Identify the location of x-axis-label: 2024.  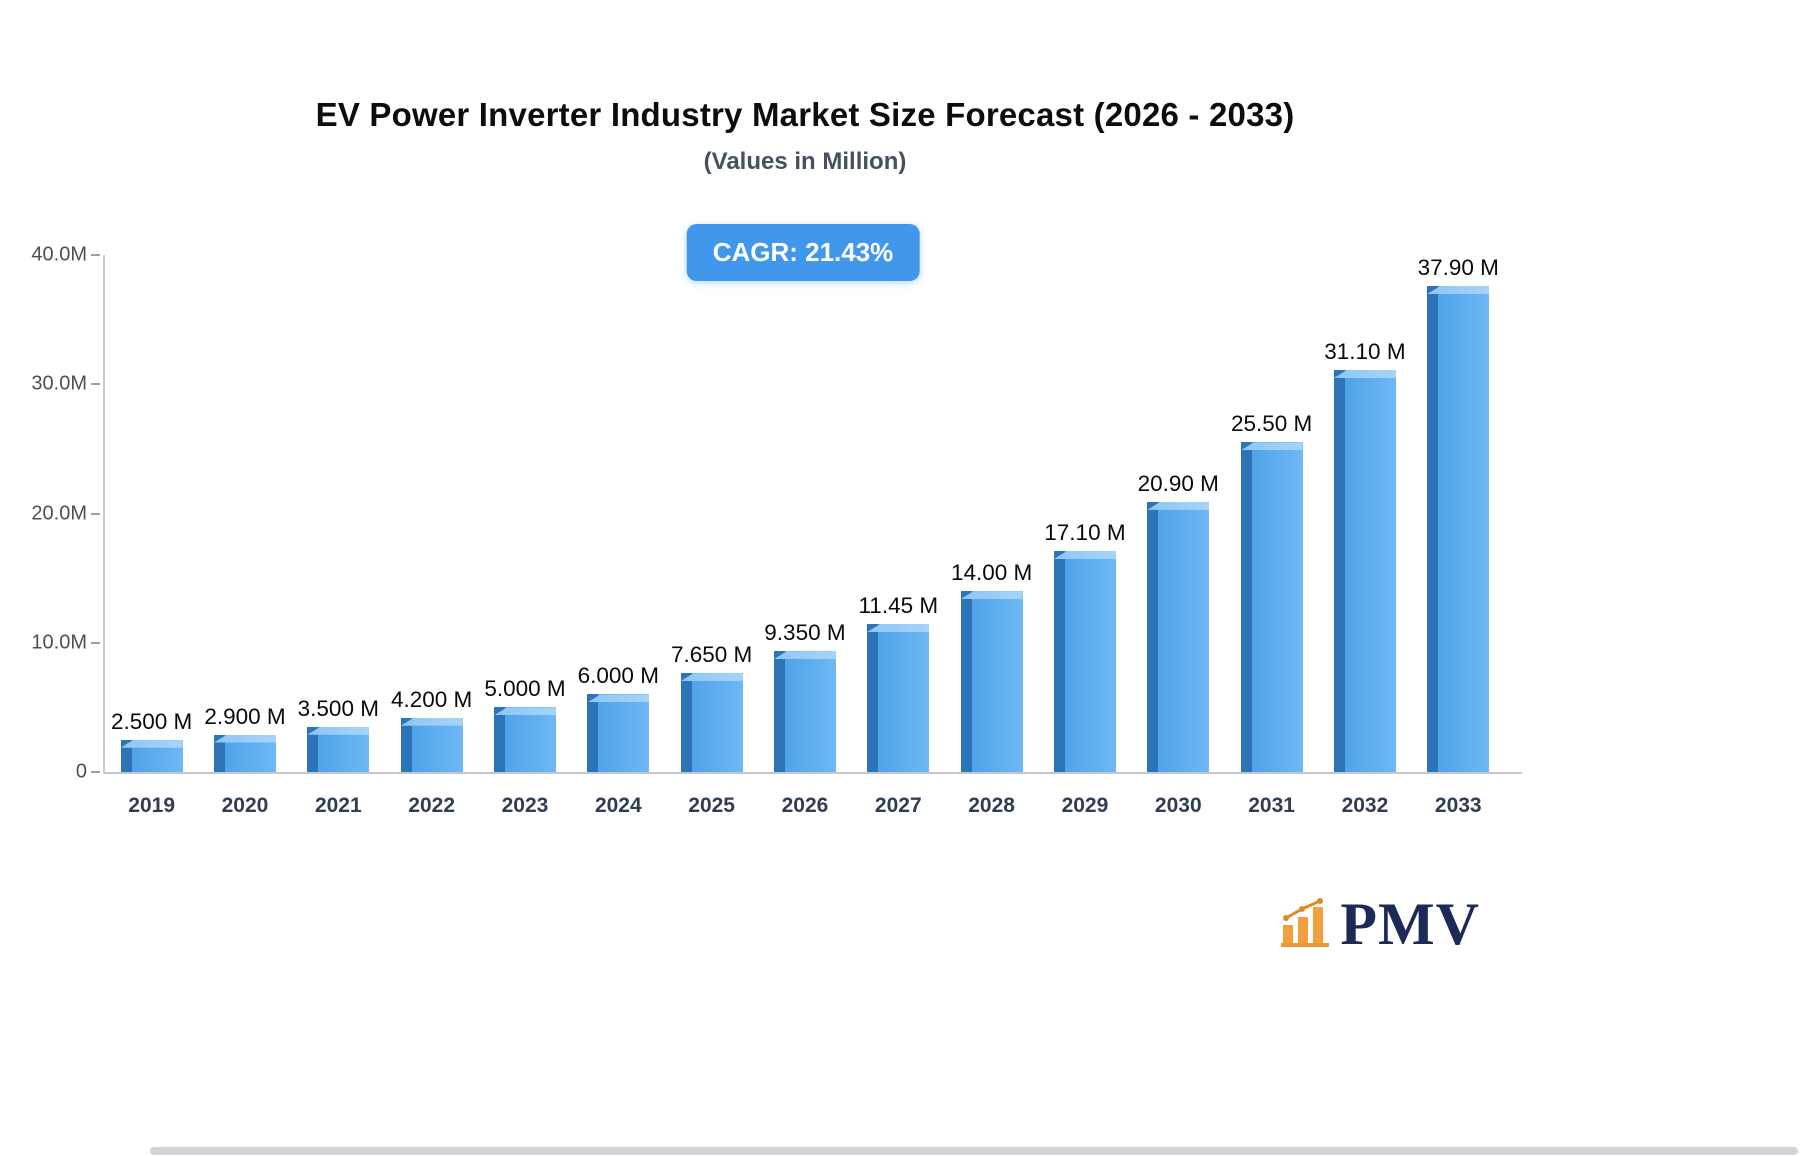
(618, 805).